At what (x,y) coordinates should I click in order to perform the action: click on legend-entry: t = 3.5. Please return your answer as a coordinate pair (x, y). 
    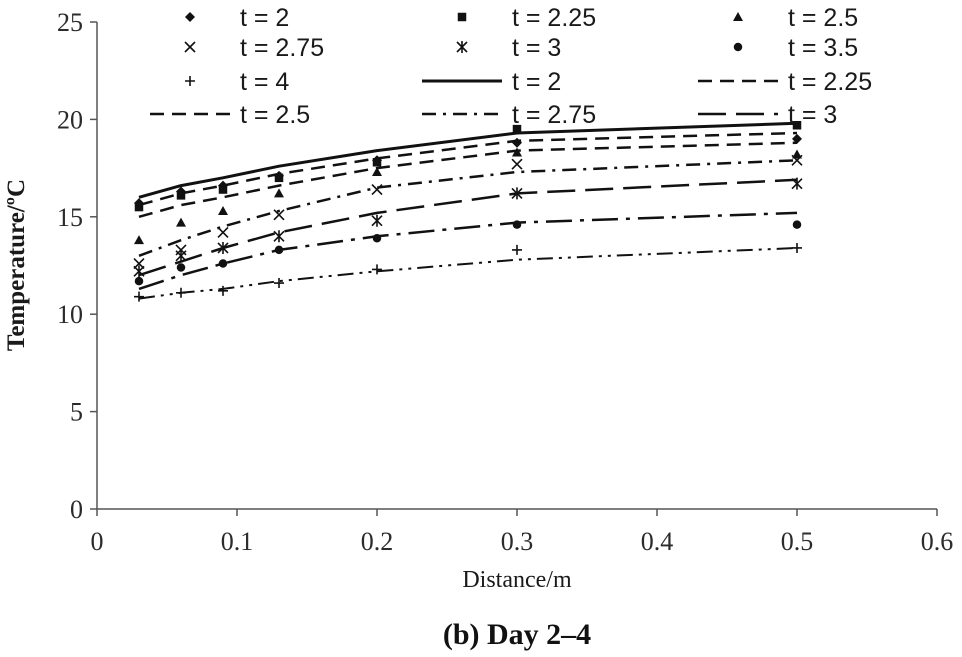
    Looking at the image, I should click on (795, 48).